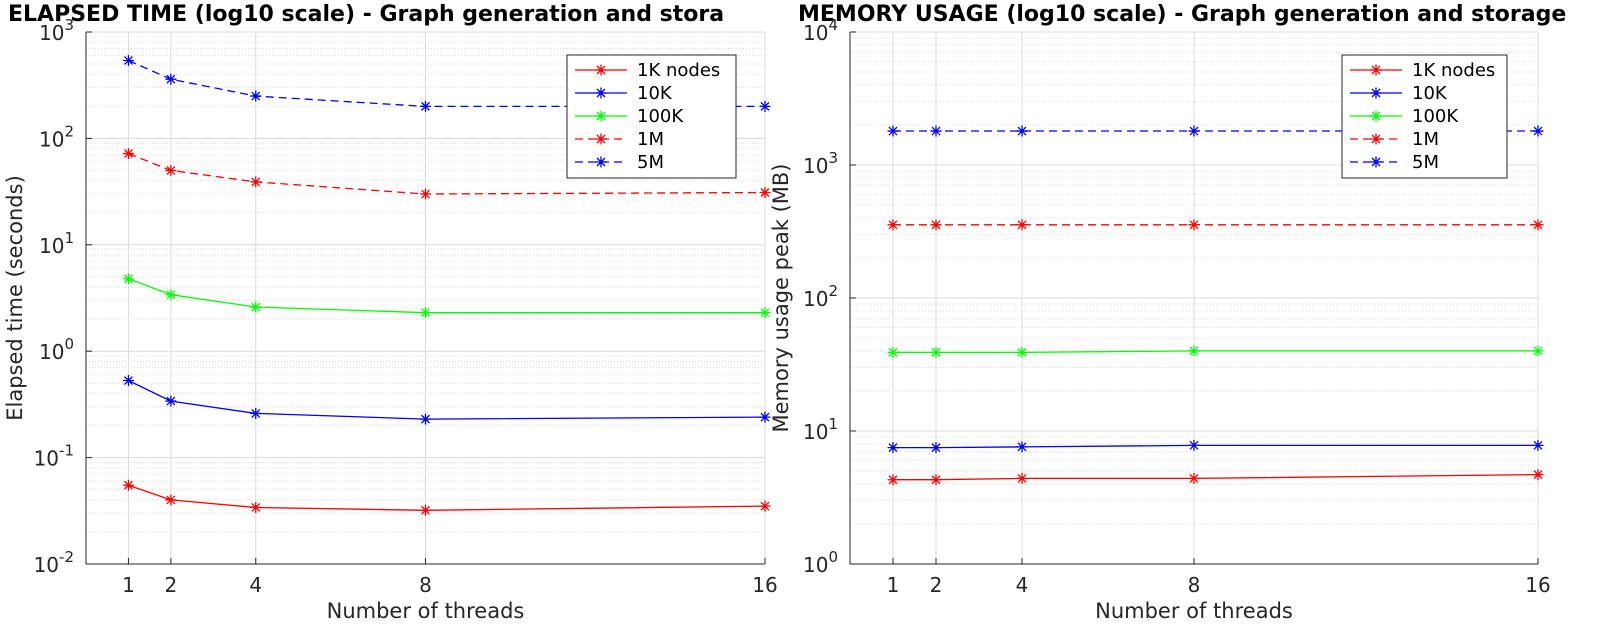 Image resolution: width=1600 pixels, height=624 pixels. I want to click on y-tick-exponent: -2, so click(66, 557).